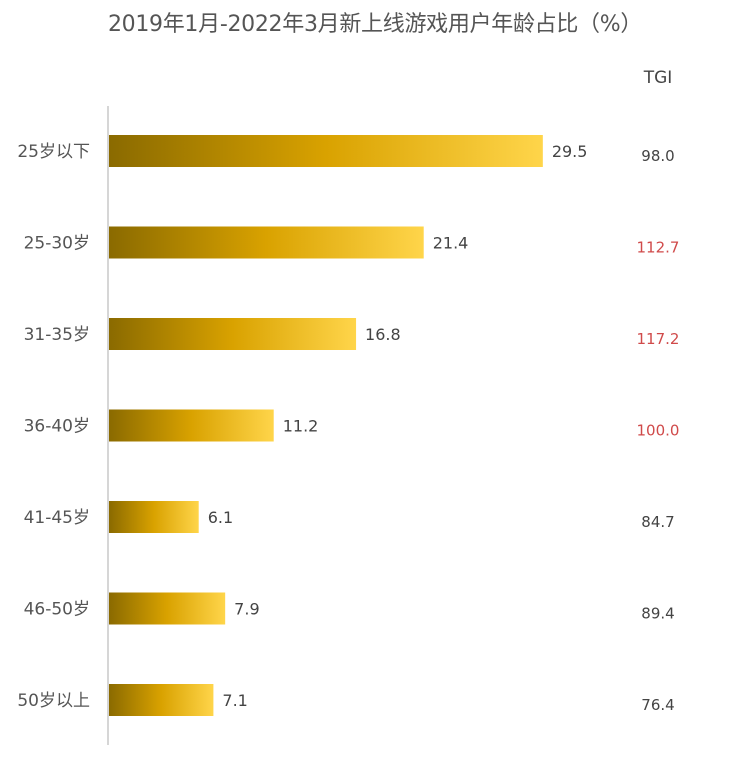 Image resolution: width=750 pixels, height=763 pixels. Describe the element at coordinates (57, 244) in the screenshot. I see `category-label: 25-30岁` at that location.